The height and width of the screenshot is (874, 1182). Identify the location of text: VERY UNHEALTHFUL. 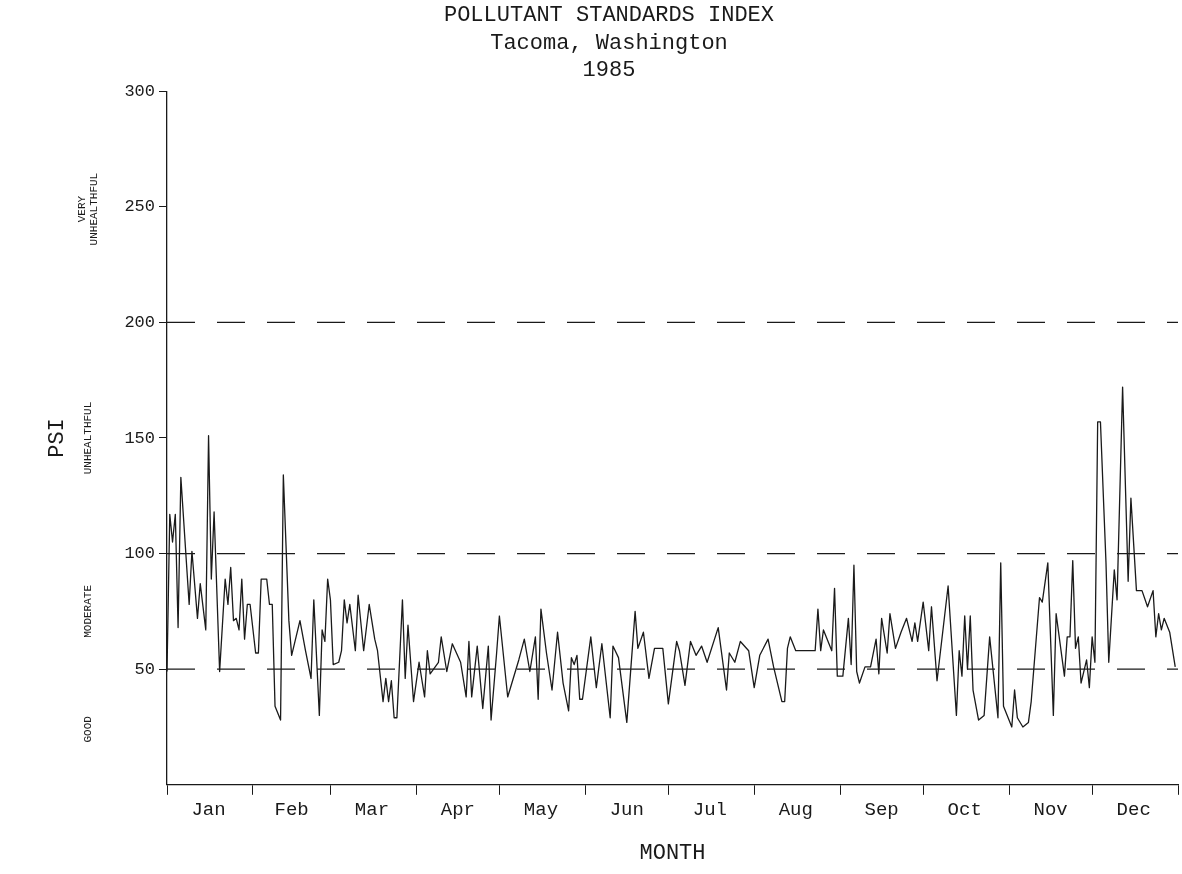
(87, 209).